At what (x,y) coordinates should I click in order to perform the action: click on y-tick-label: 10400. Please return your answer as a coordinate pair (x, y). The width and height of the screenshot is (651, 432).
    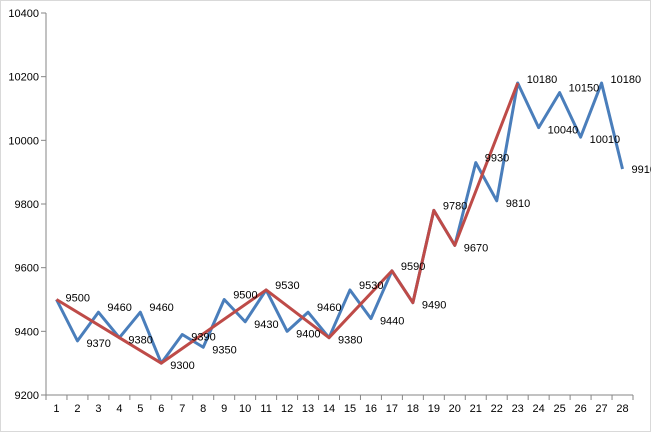
    Looking at the image, I should click on (23, 14).